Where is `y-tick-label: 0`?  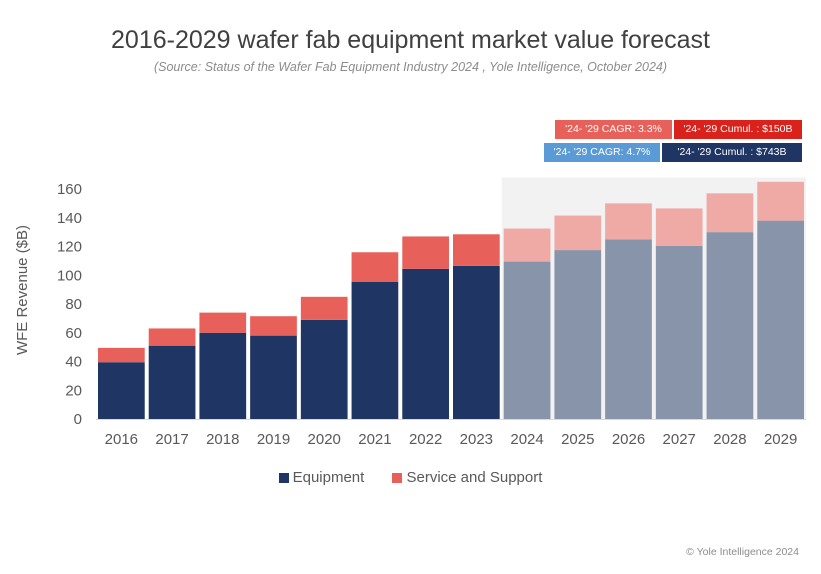
y-tick-label: 0 is located at coordinates (78, 419).